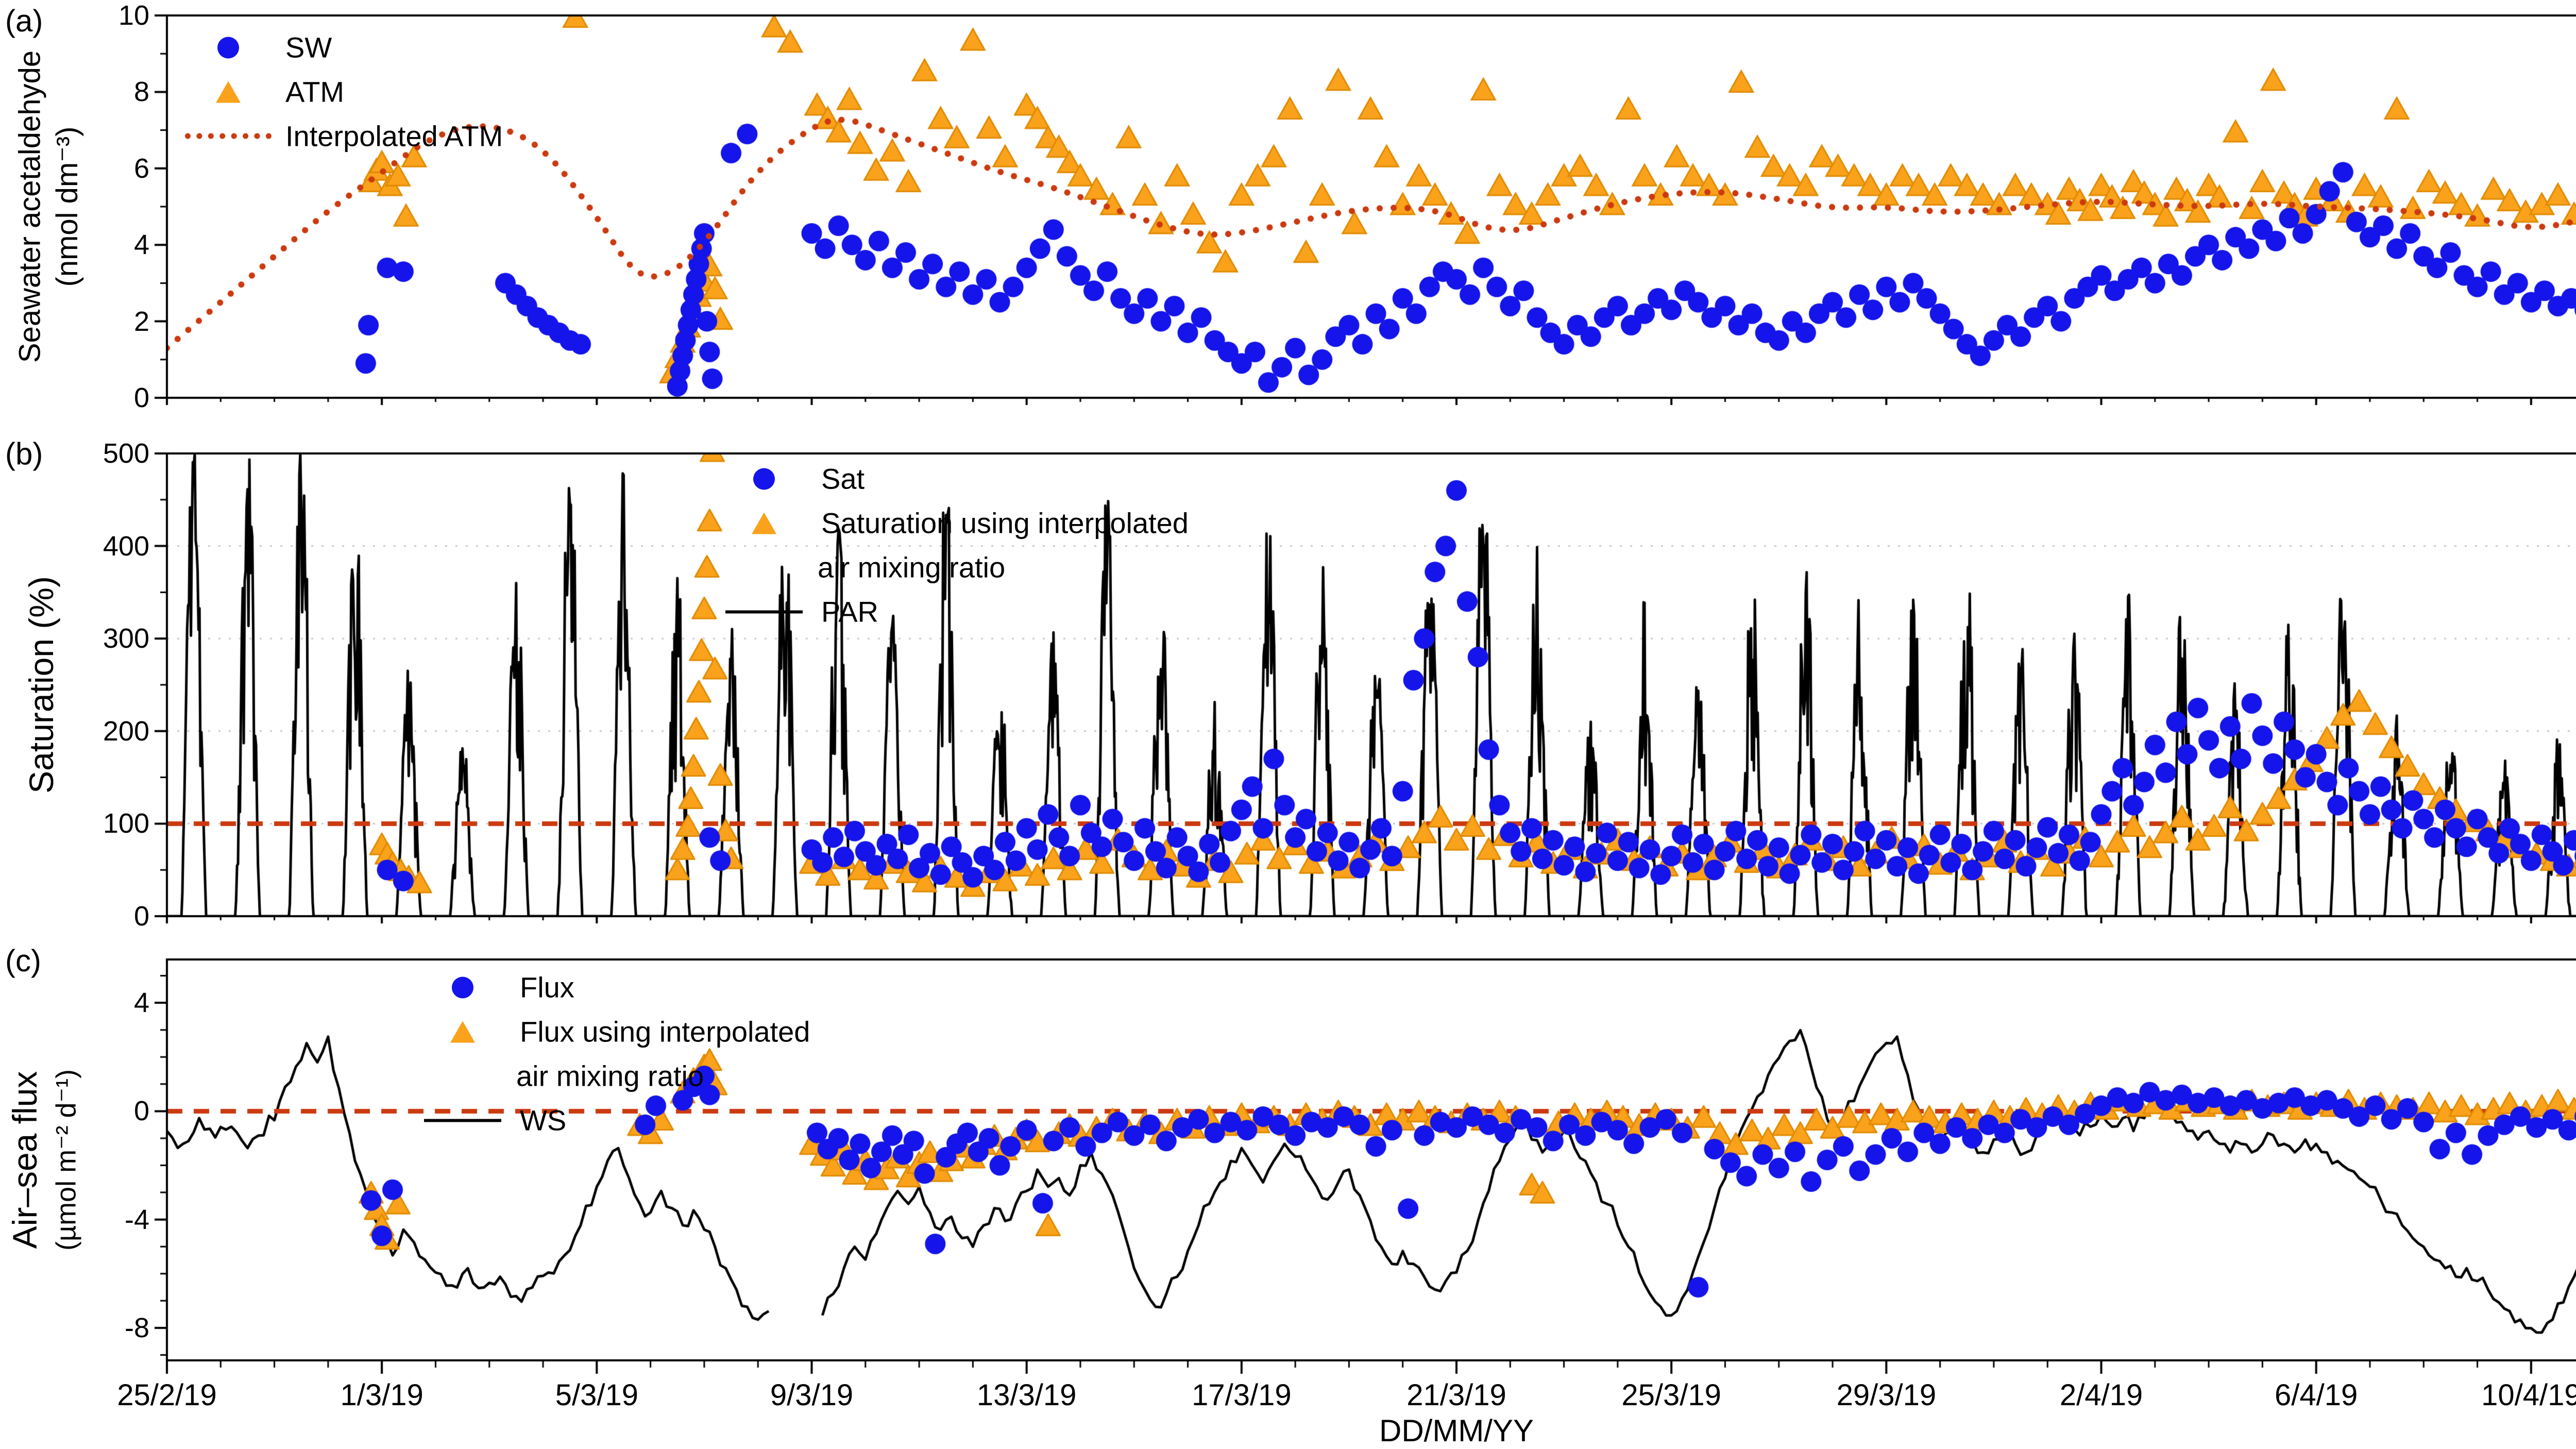 This screenshot has height=1449, width=2576. Describe the element at coordinates (30, 206) in the screenshot. I see `panel-a-left-axis-title-line1: Seawater acetaldehyde` at that location.